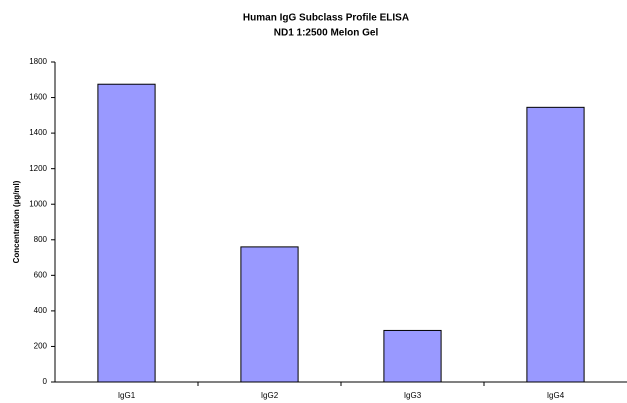 The image size is (627, 403). Describe the element at coordinates (38, 97) in the screenshot. I see `y-tick-label: 1600` at that location.